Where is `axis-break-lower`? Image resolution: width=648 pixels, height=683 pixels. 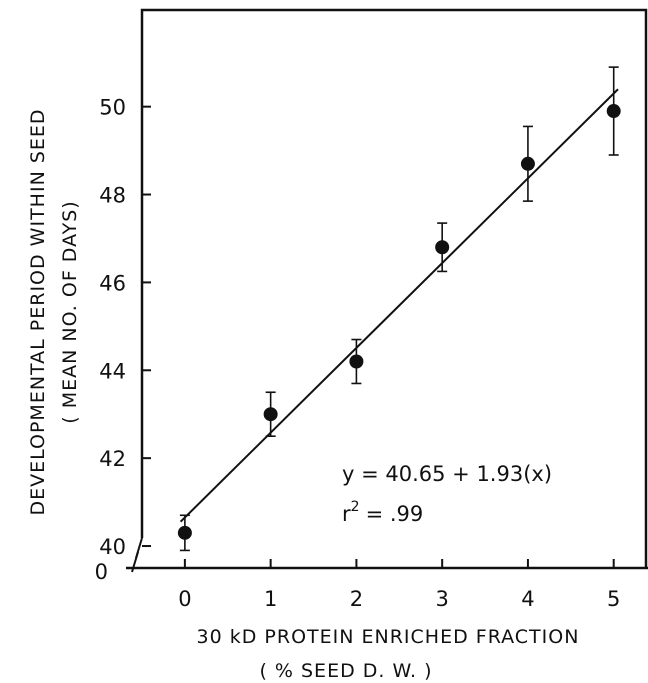
axis-break-lower is located at coordinates (135, 562).